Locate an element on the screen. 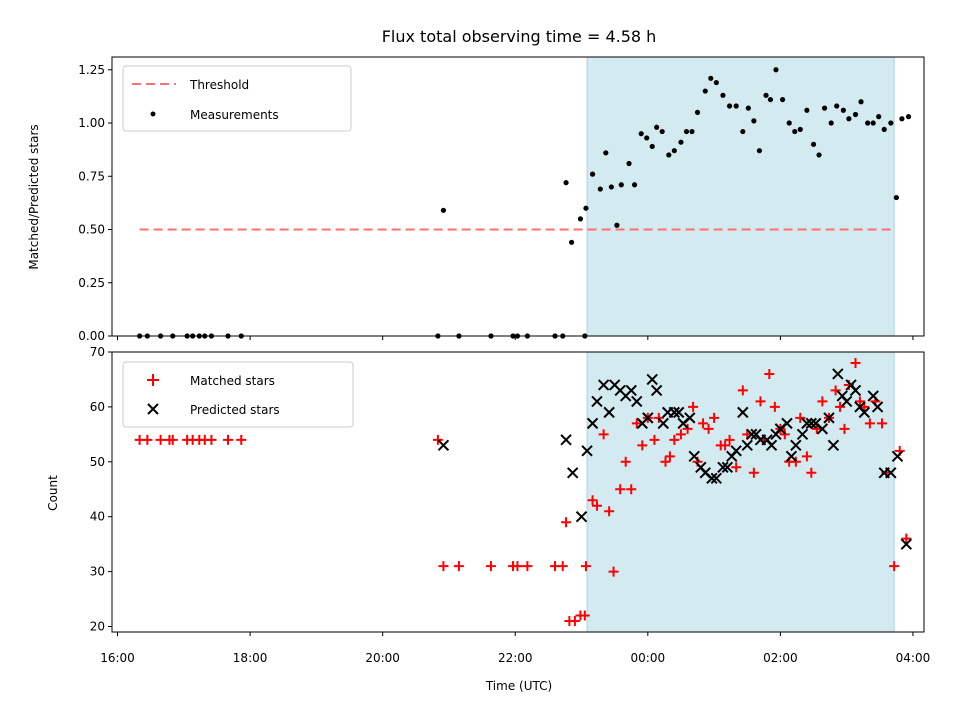  bottom-y-ticks: 20 30 40 50 60 70 is located at coordinates (101, 489).